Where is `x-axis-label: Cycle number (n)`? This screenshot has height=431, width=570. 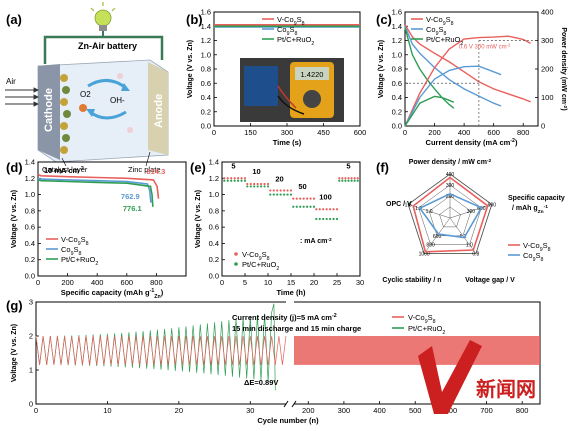 x-axis-label: Cycle number (n) is located at coordinates (288, 420).